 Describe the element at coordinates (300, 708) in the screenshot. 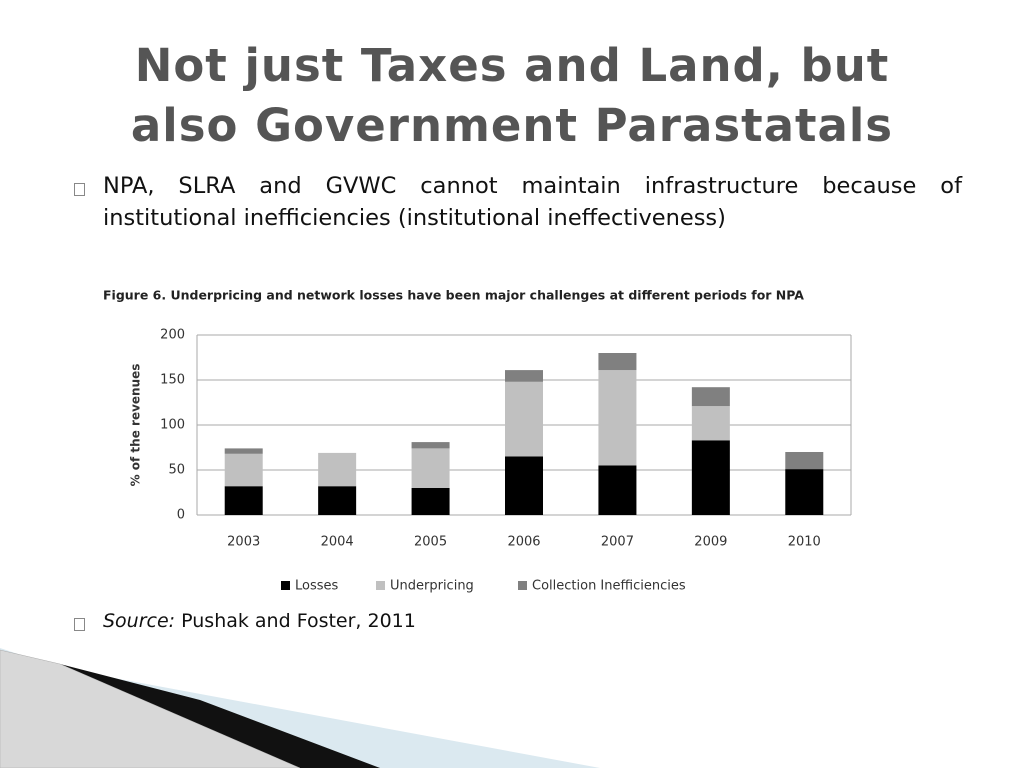

I see `decoration` at that location.